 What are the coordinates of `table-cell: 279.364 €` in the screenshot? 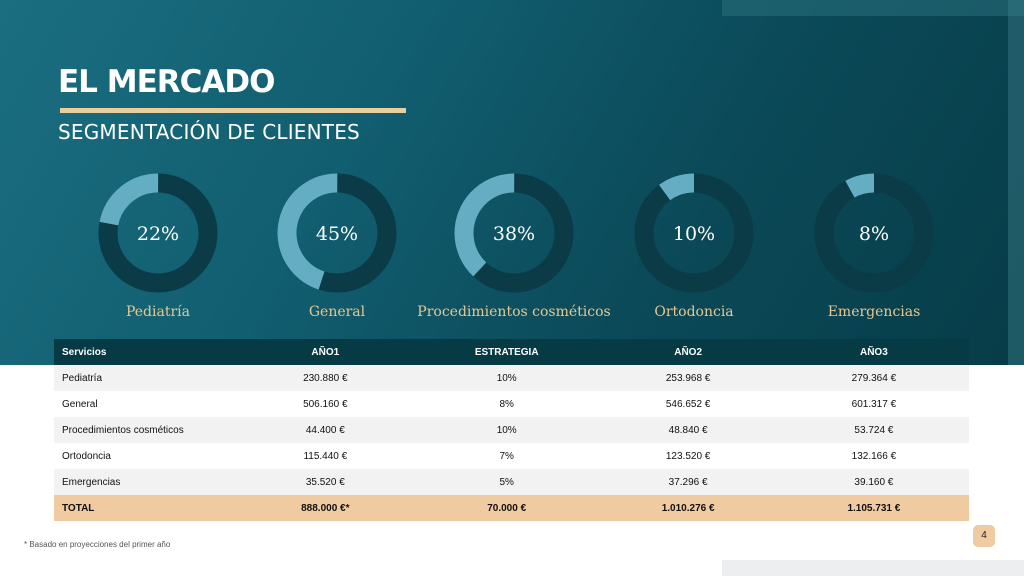 It's located at (873, 378).